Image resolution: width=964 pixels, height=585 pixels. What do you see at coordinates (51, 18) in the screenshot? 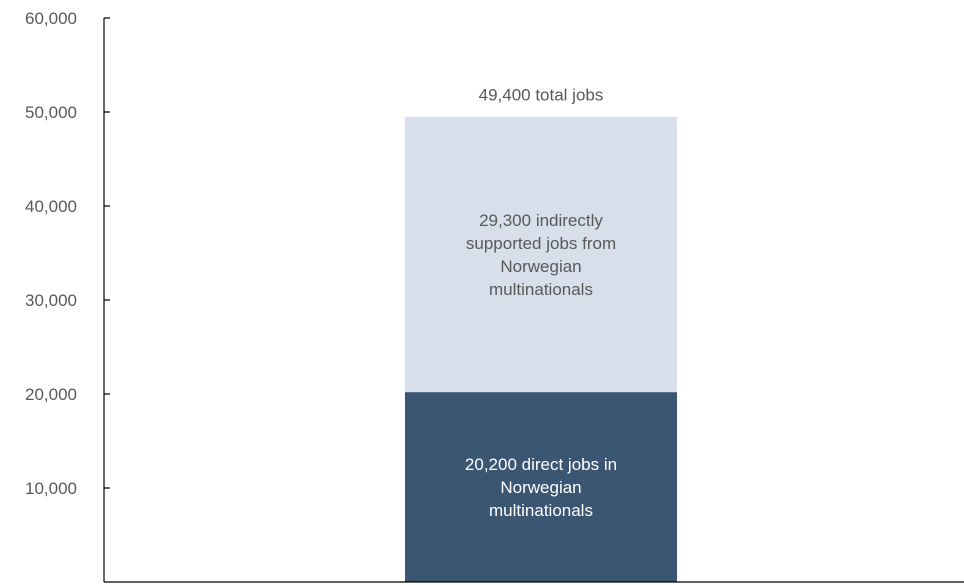
I see `y-tick-label: 60,000` at bounding box center [51, 18].